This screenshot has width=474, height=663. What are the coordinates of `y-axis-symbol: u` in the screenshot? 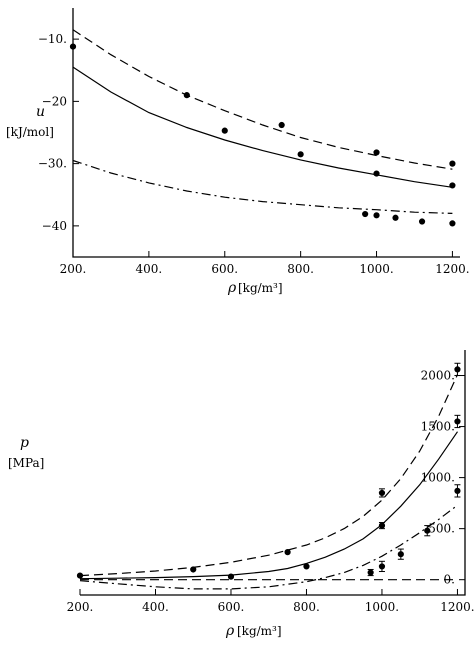 It's located at (40, 112).